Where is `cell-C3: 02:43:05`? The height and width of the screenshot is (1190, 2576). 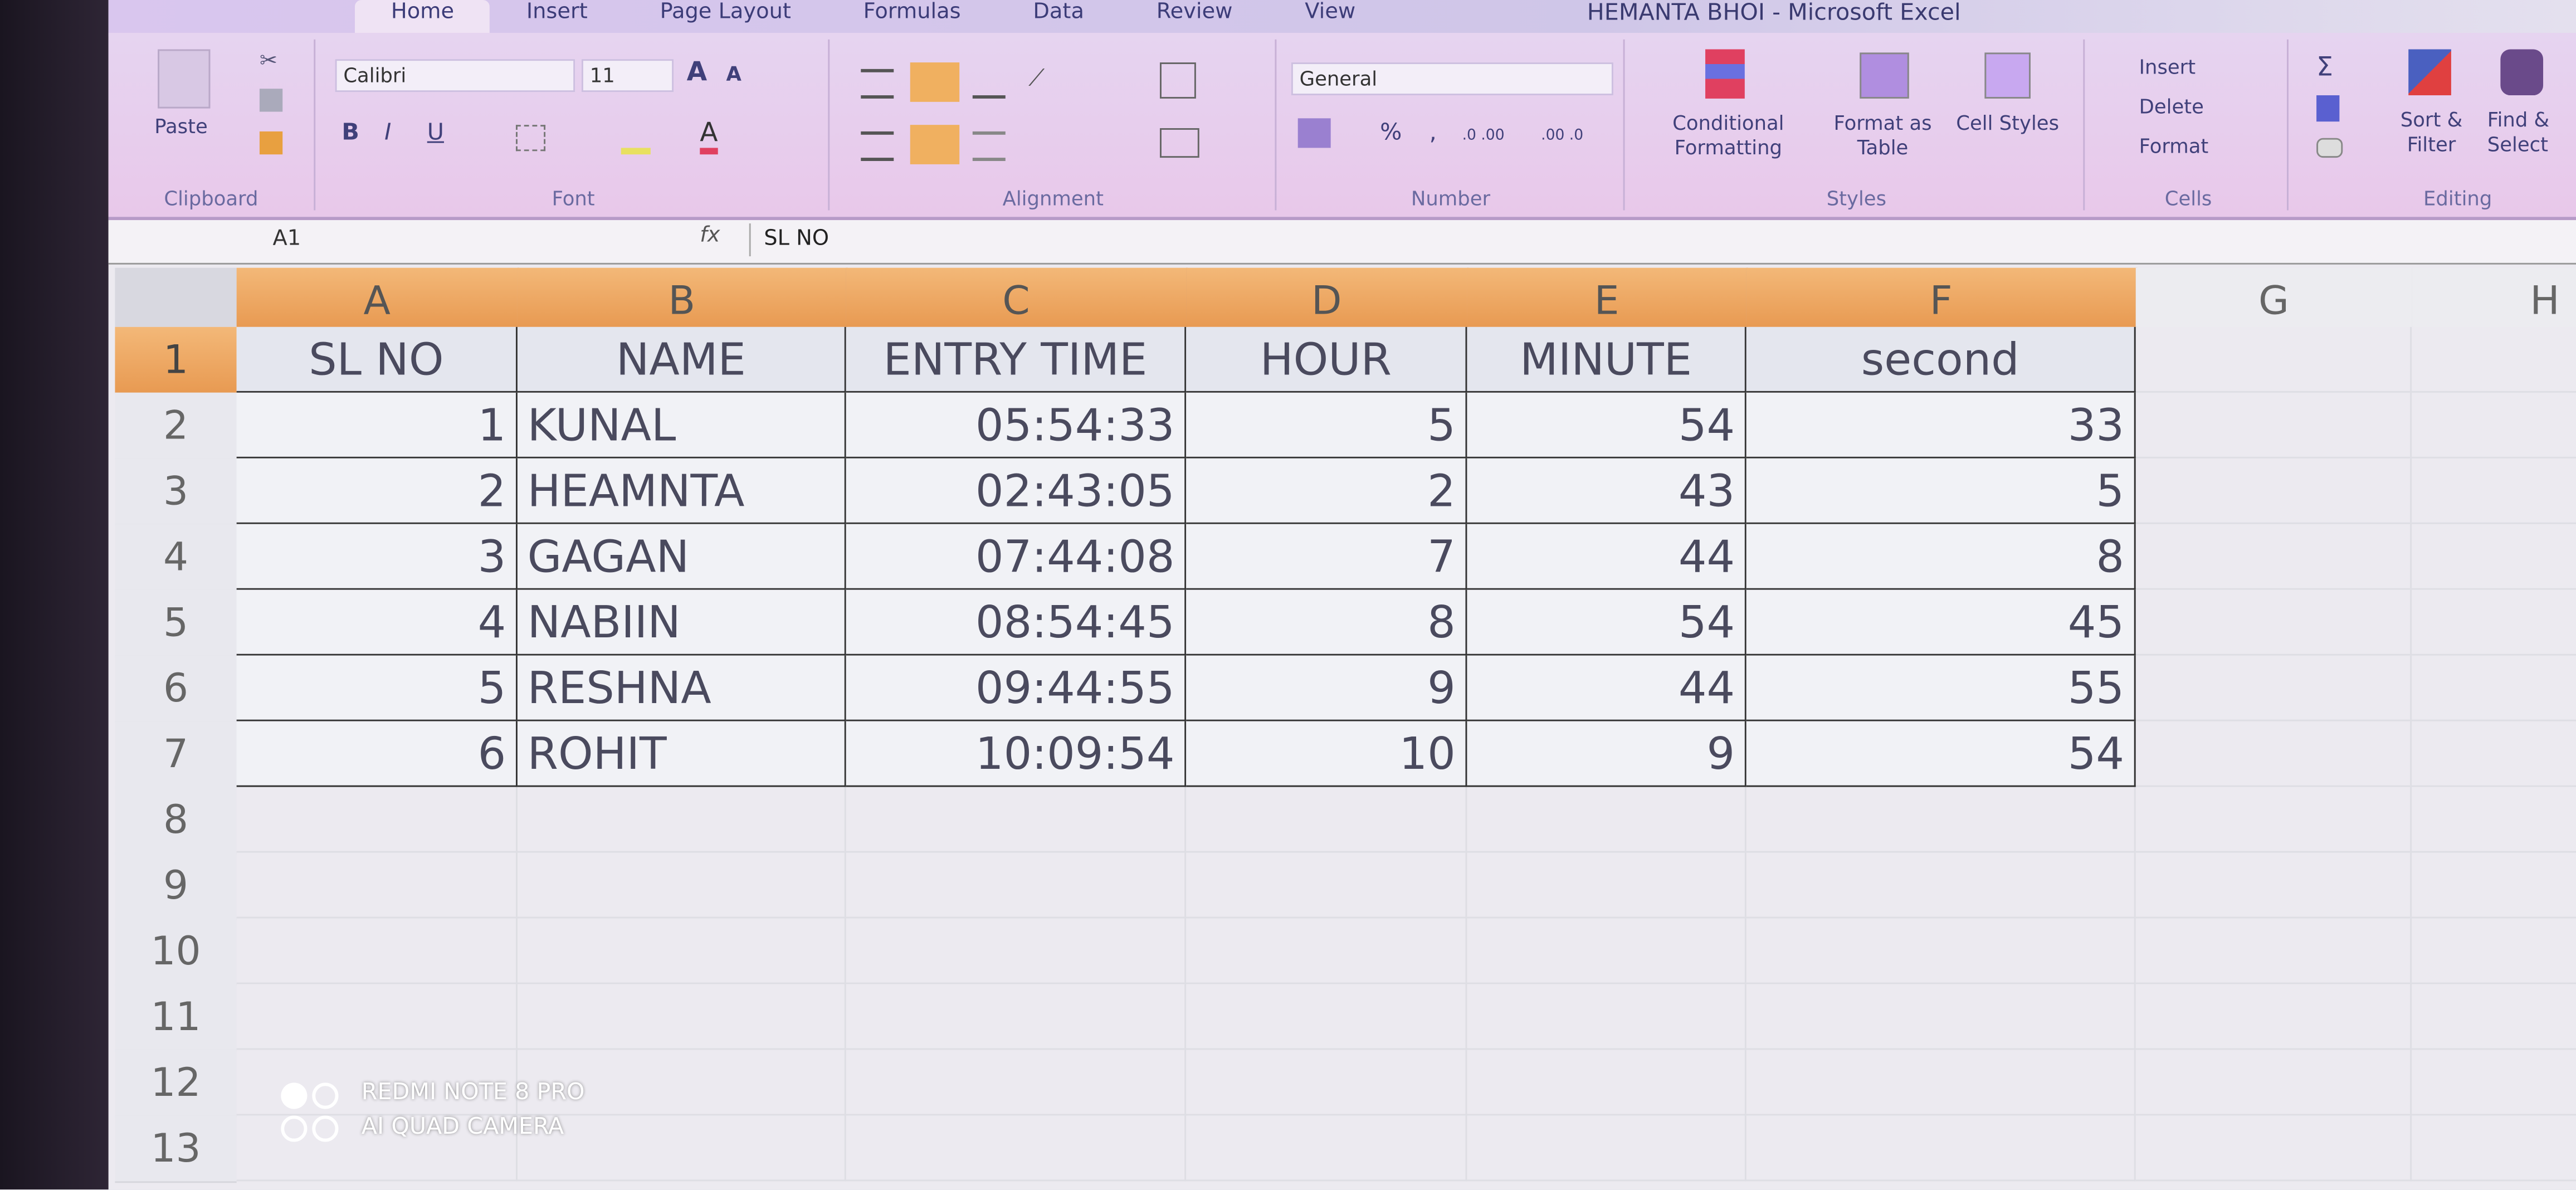
cell-C3: 02:43:05 is located at coordinates (1016, 491).